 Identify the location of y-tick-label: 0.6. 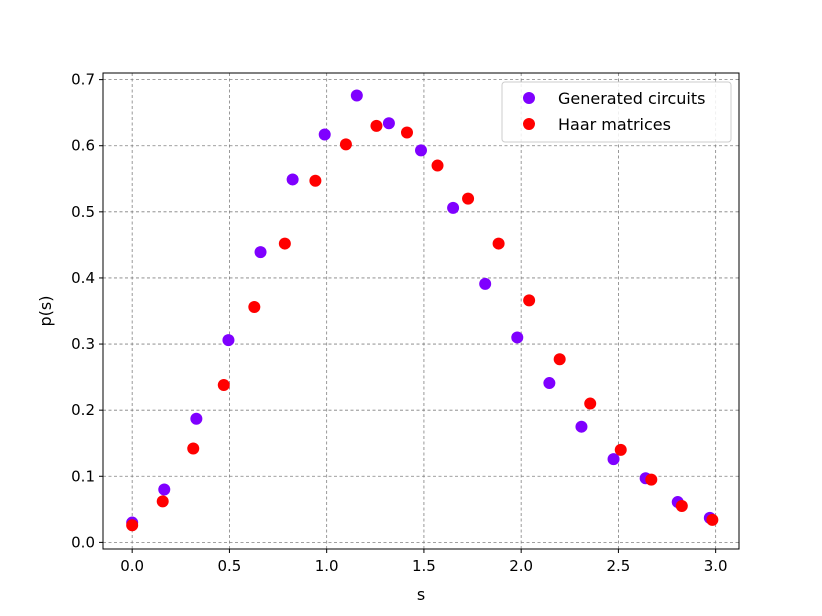
(83, 146).